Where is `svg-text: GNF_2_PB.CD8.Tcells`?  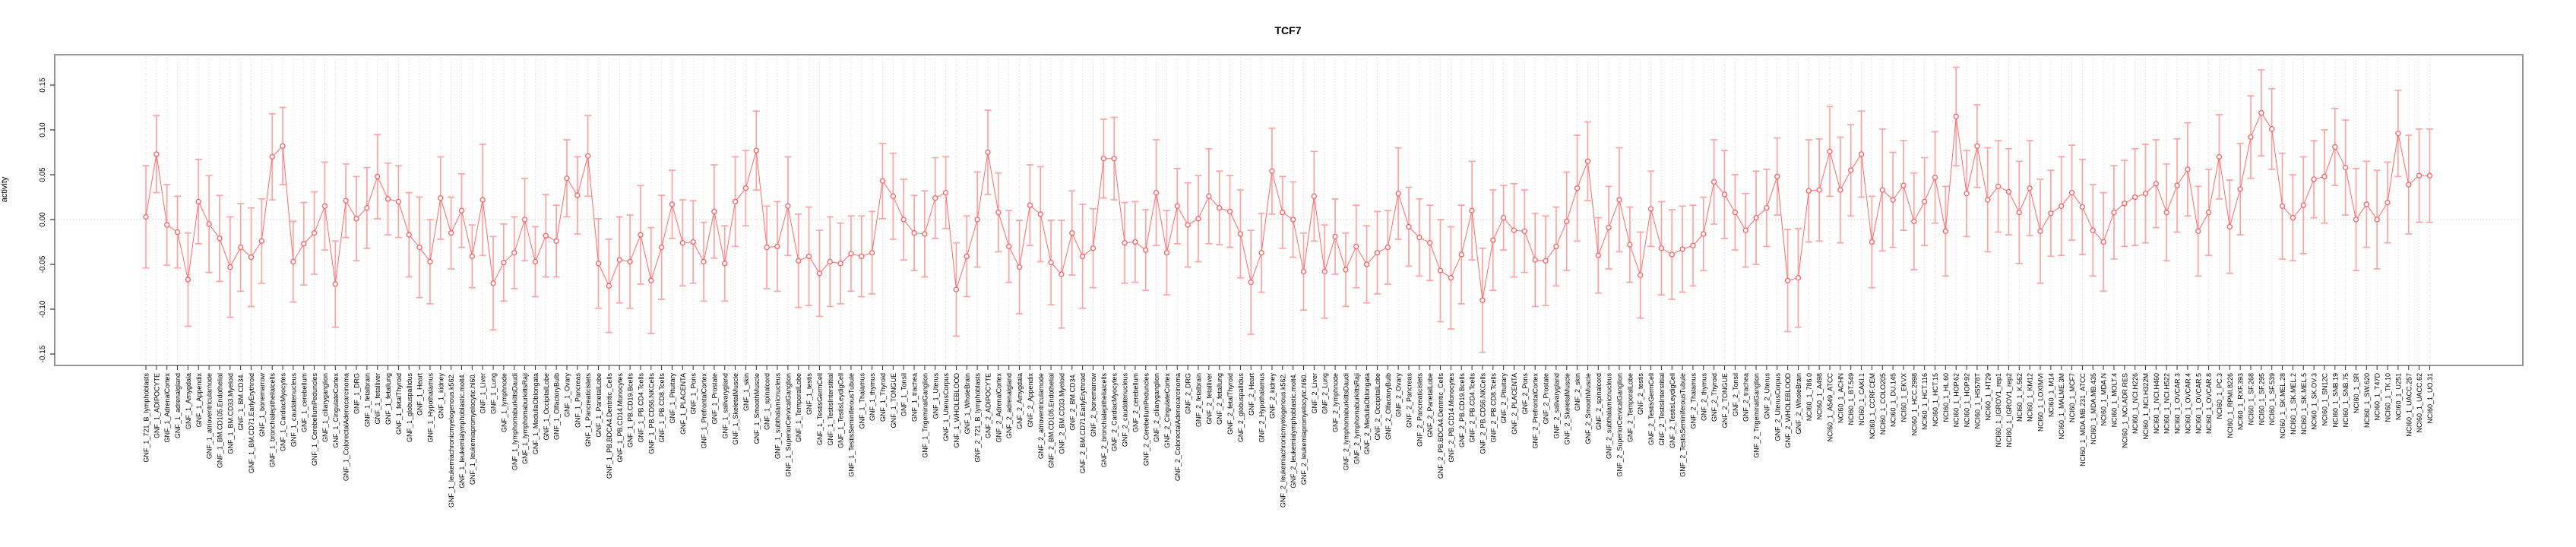
svg-text: GNF_2_PB.CD8.Tcells is located at coordinates (1493, 408).